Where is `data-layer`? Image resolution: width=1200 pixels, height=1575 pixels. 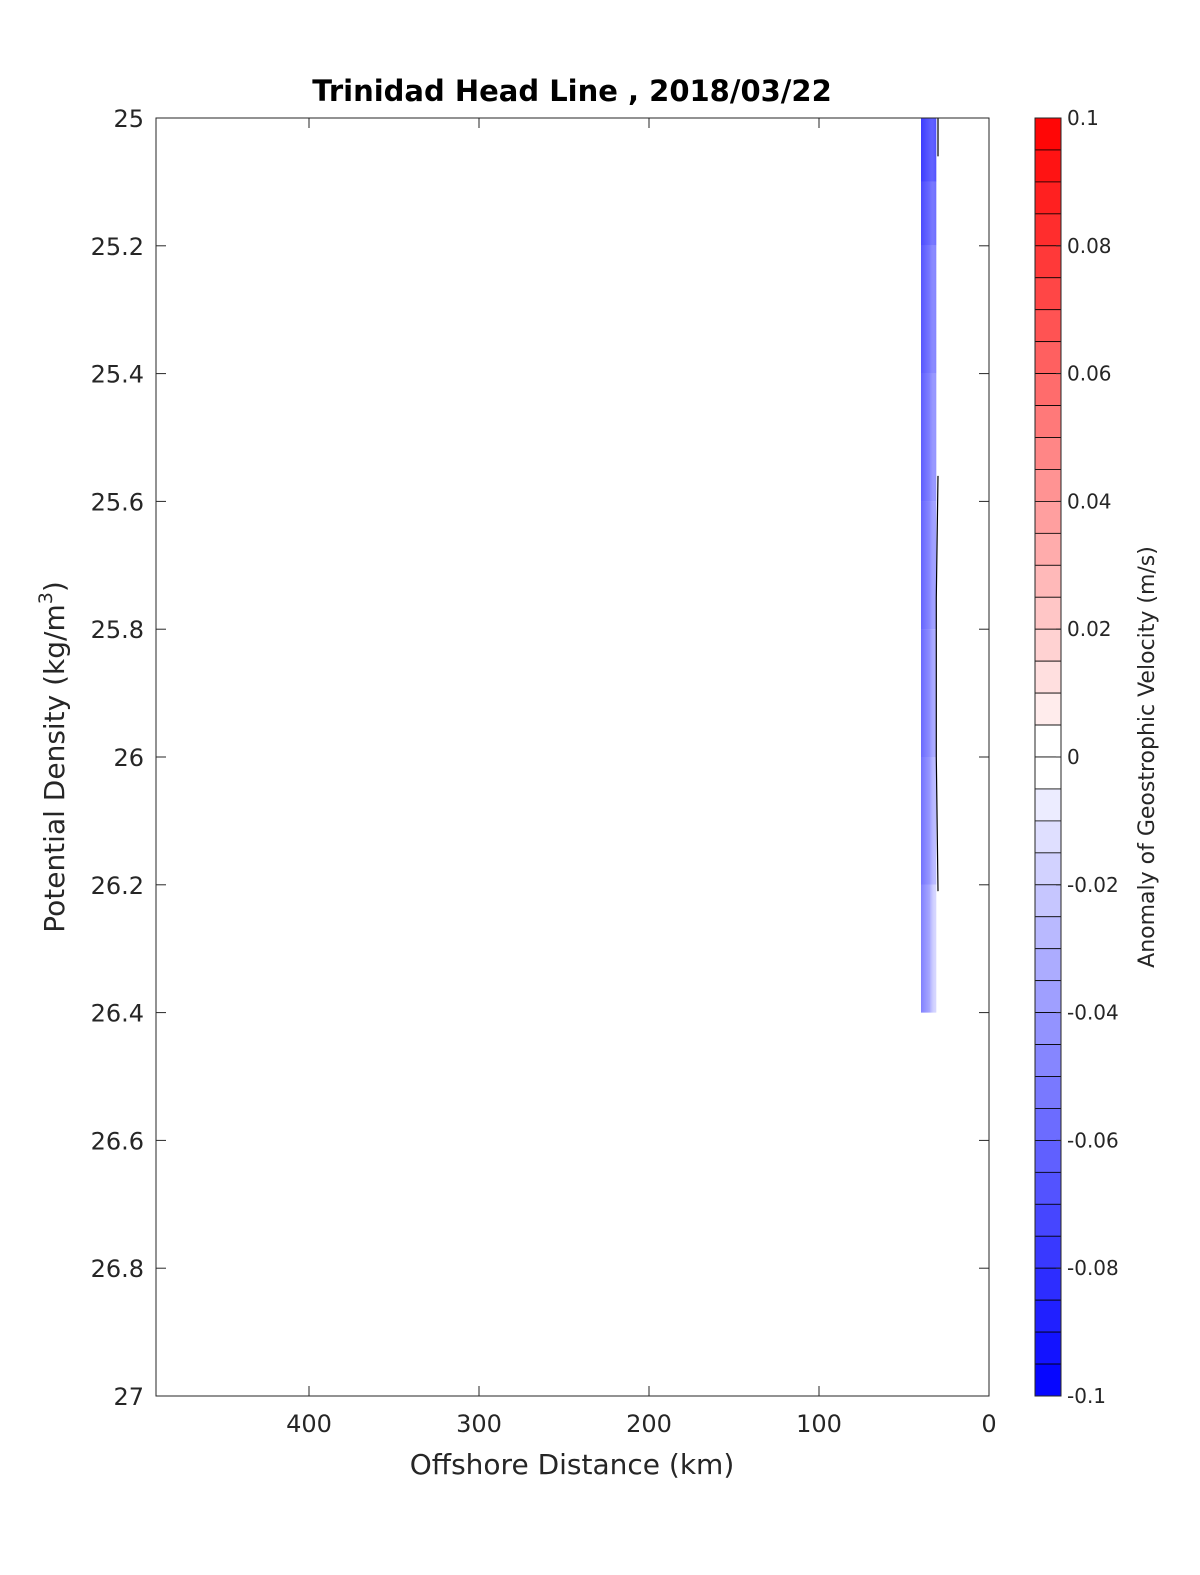 data-layer is located at coordinates (929, 565).